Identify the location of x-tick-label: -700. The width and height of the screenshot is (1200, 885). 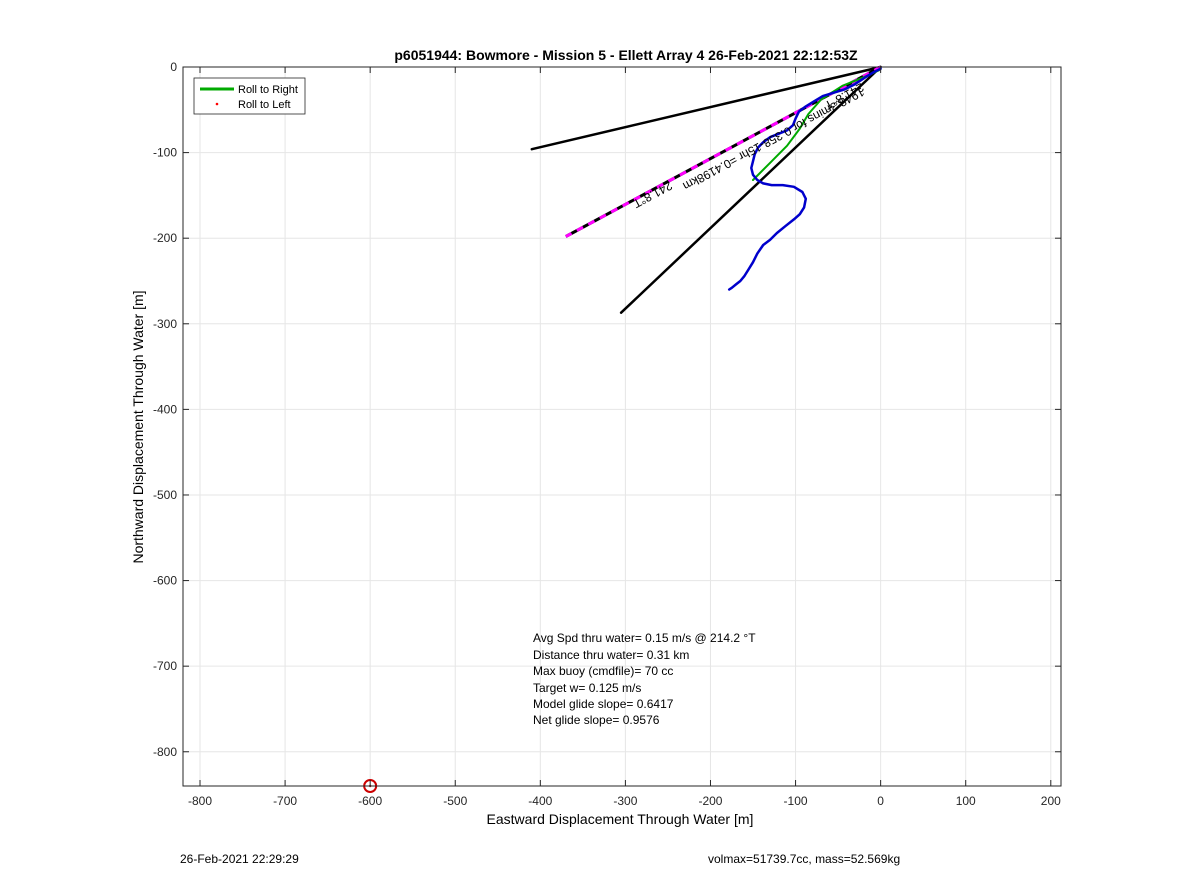
(285, 801).